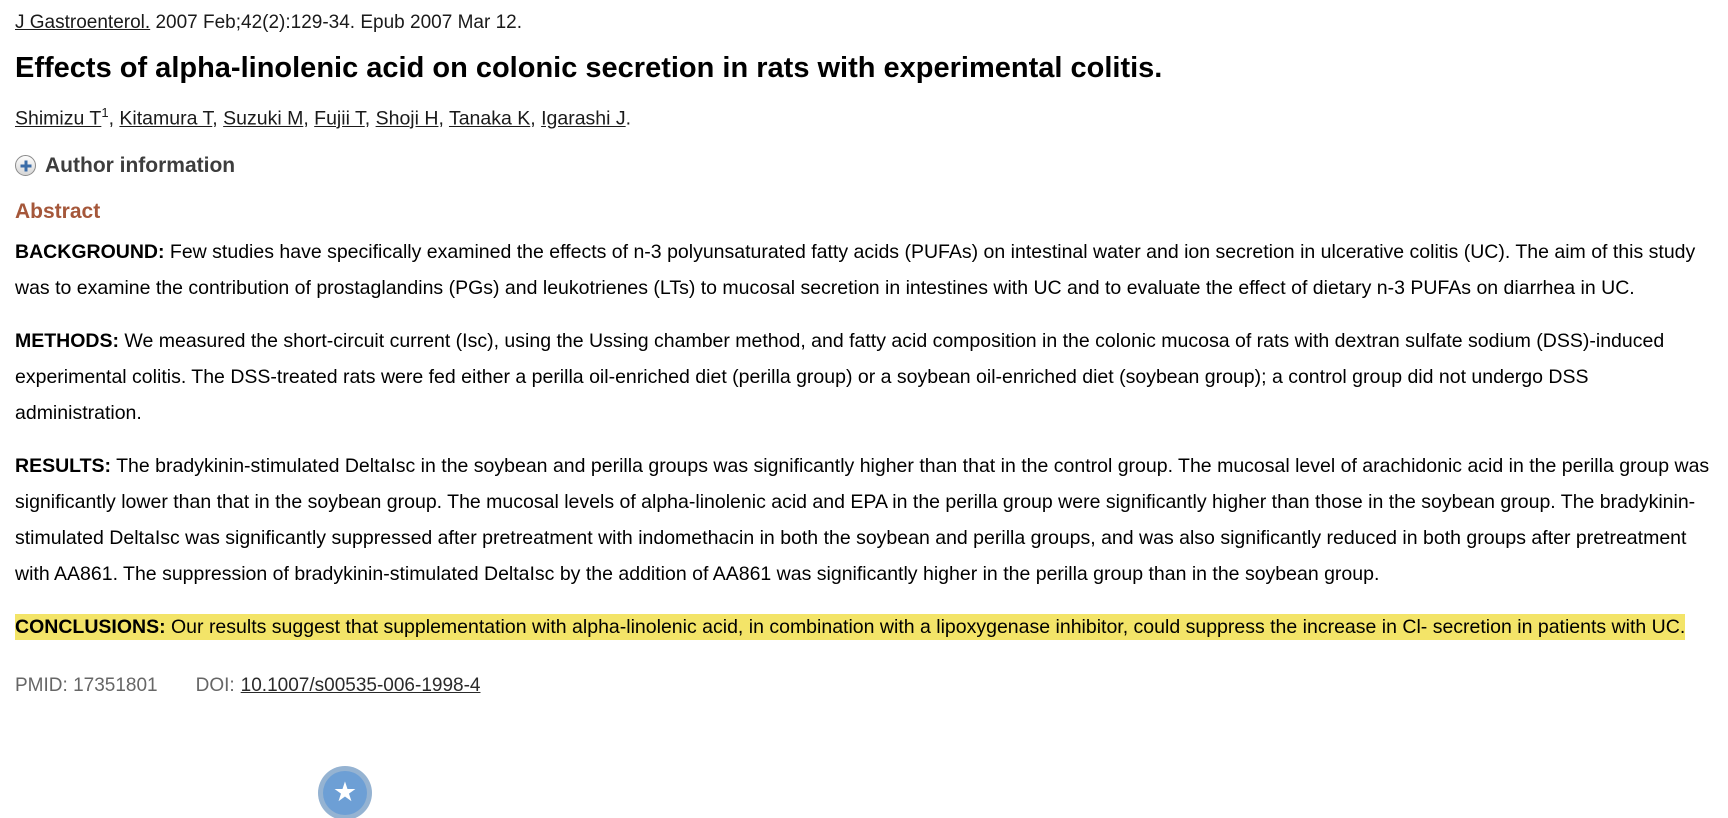  I want to click on doi: DOI: 10.1007/s00535-006-1998-4, so click(338, 686).